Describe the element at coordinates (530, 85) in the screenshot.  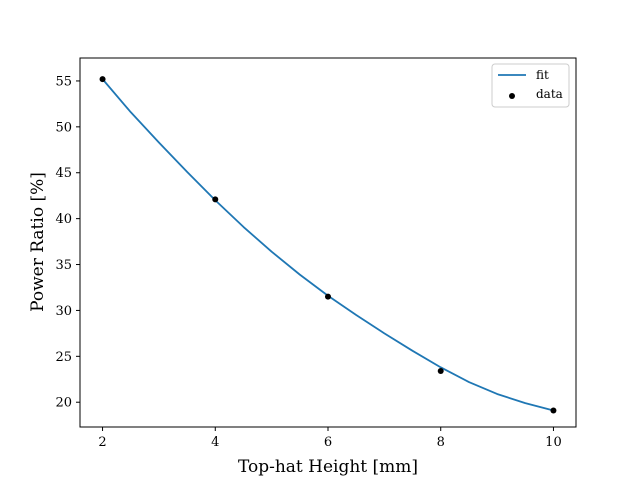
I see `legend: fit data` at that location.